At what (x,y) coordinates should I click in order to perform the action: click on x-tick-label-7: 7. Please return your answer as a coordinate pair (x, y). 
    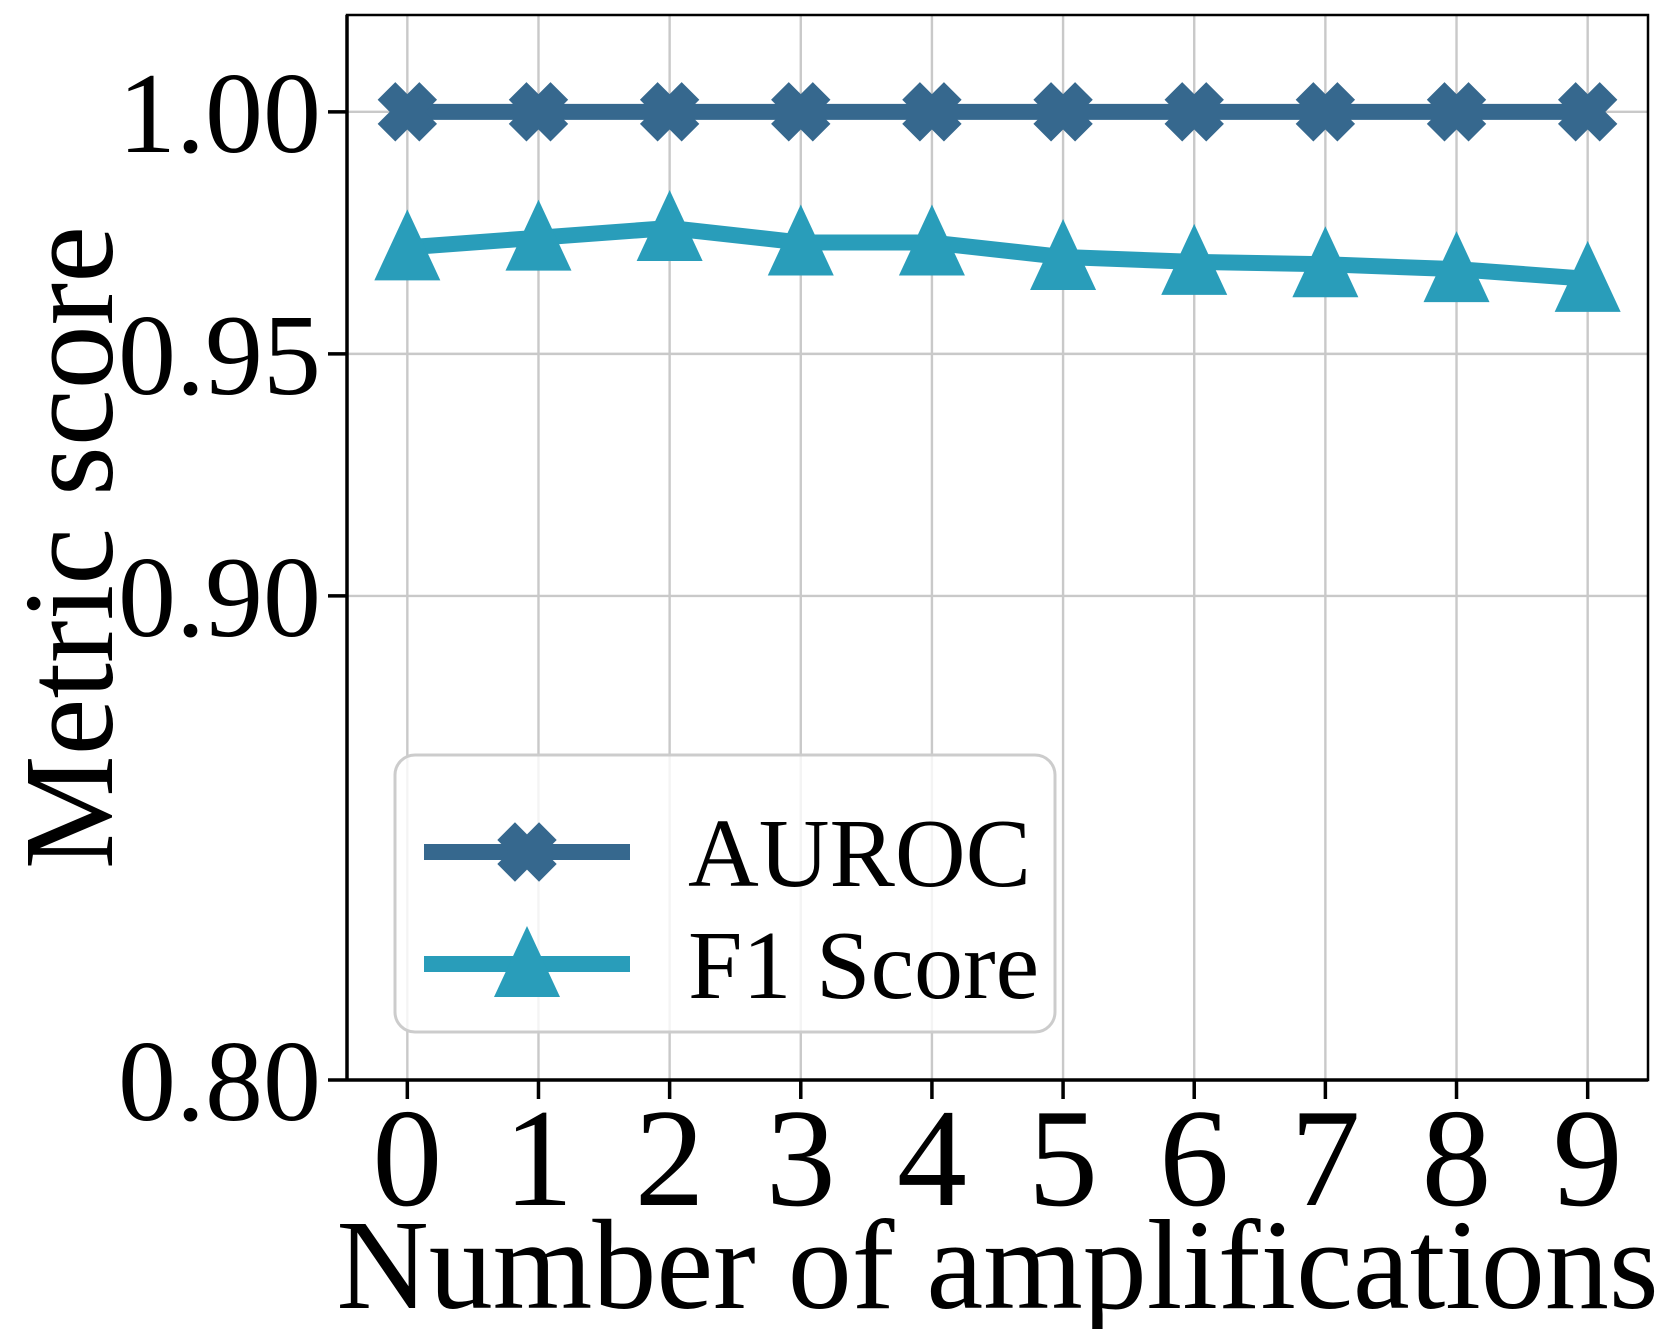
    Looking at the image, I should click on (1325, 1158).